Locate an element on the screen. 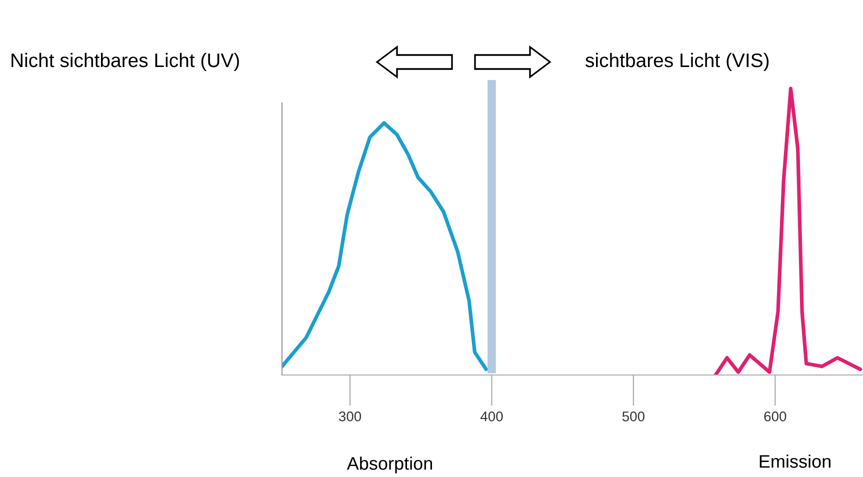 This screenshot has height=477, width=863. x-tick-label: 300 is located at coordinates (350, 416).